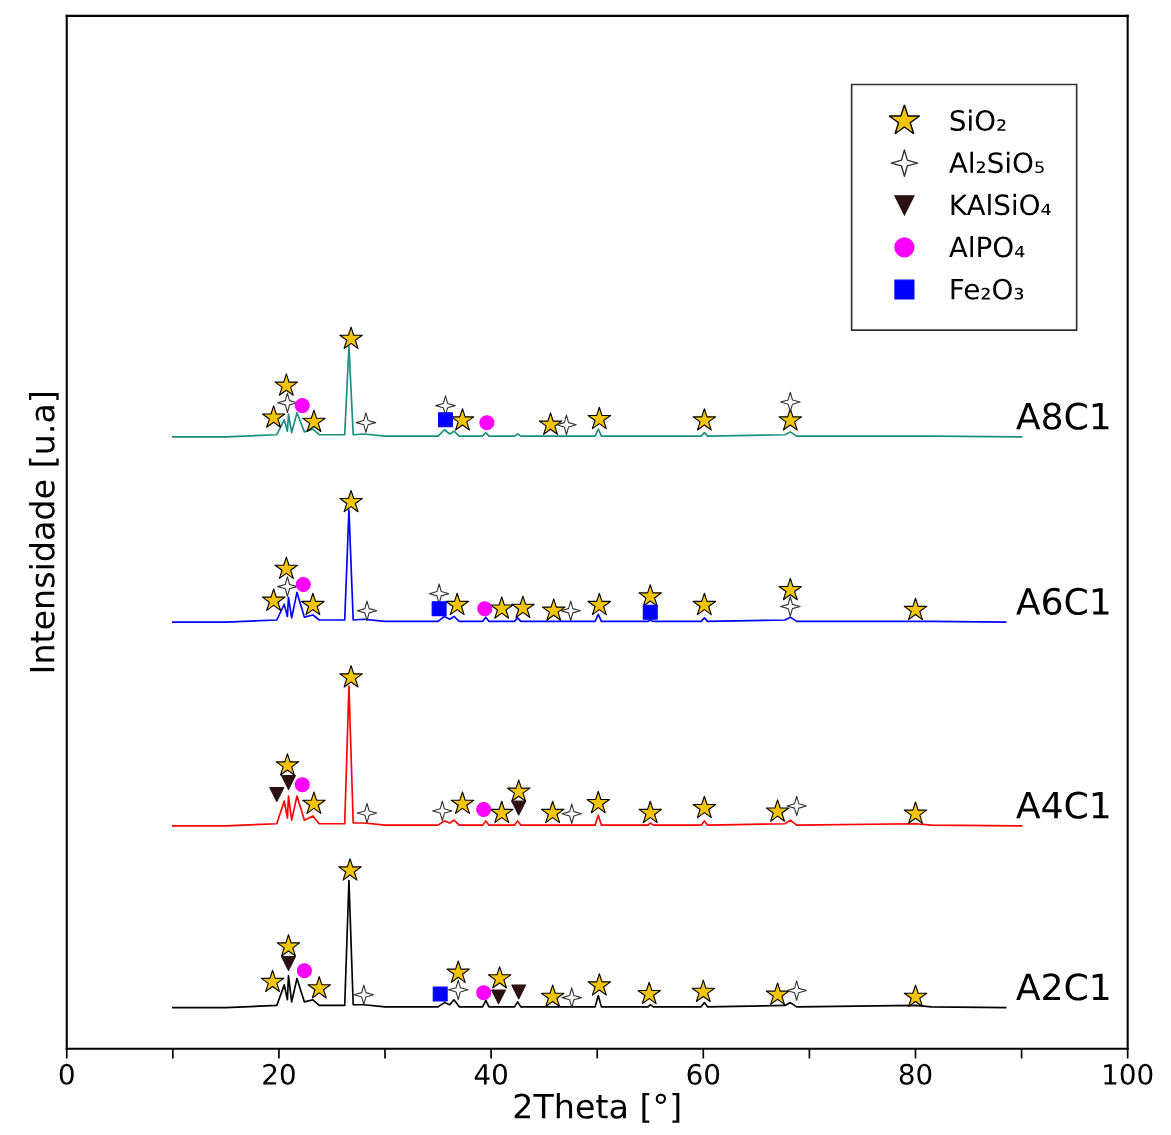 Image resolution: width=1171 pixels, height=1135 pixels. Describe the element at coordinates (978, 120) in the screenshot. I see `legend-label: SiO₂` at that location.